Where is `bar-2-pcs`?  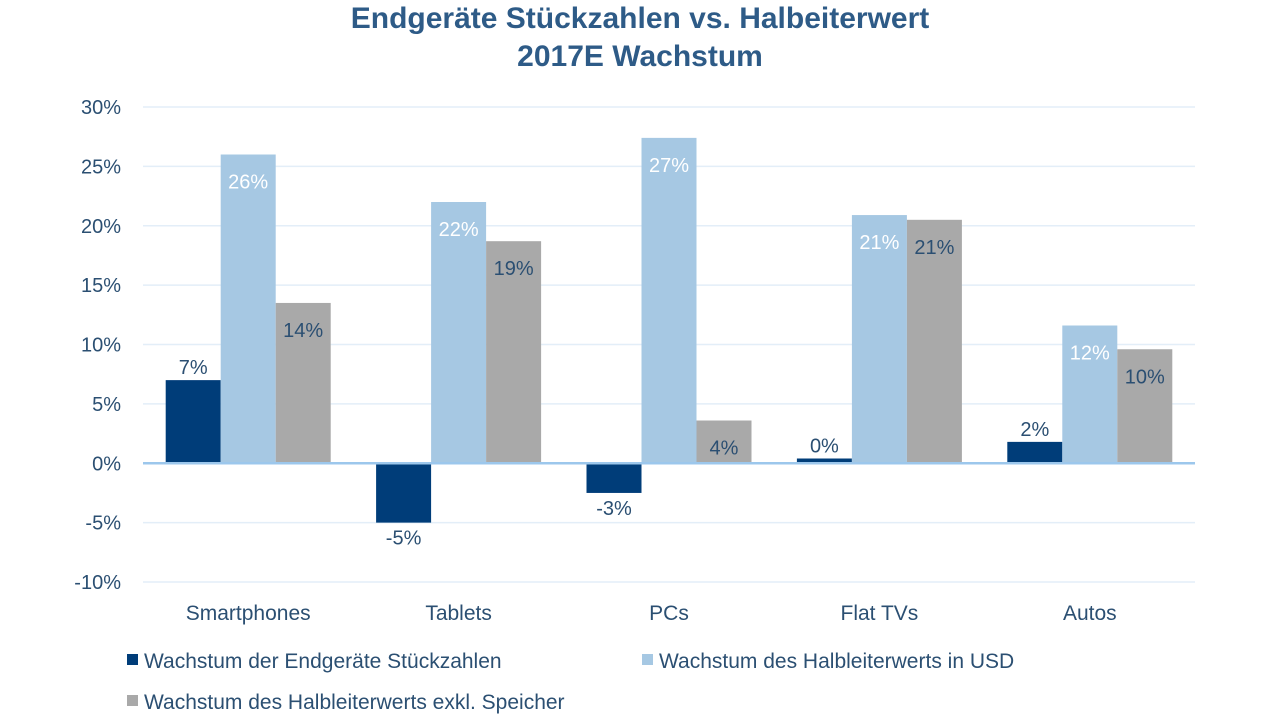
bar-2-pcs is located at coordinates (669, 300).